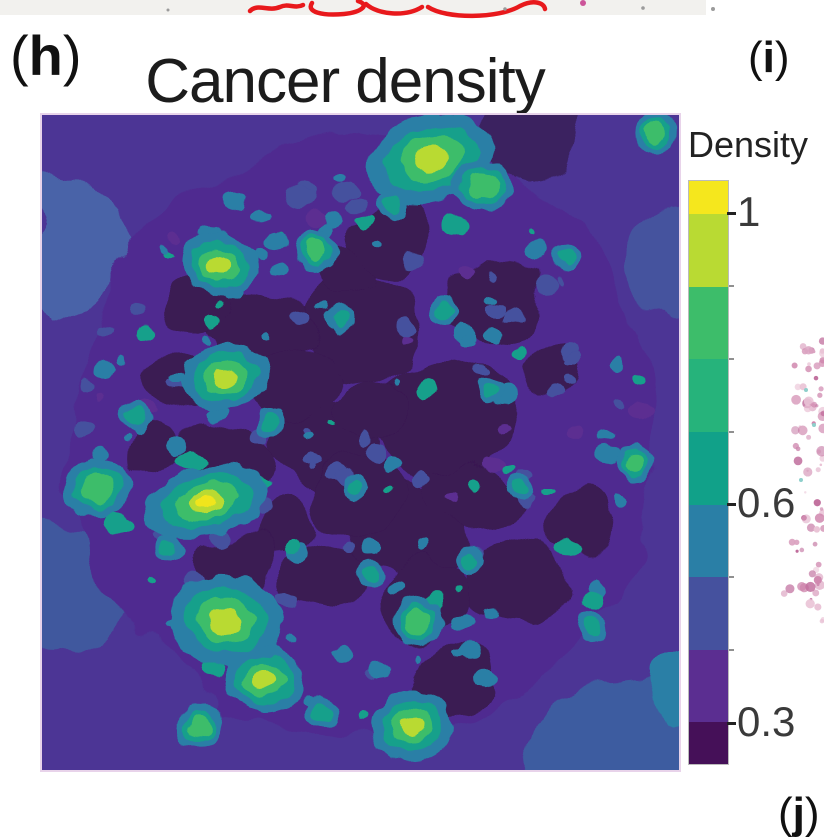  What do you see at coordinates (345, 81) in the screenshot?
I see `cancer-density-title: Cancer density` at bounding box center [345, 81].